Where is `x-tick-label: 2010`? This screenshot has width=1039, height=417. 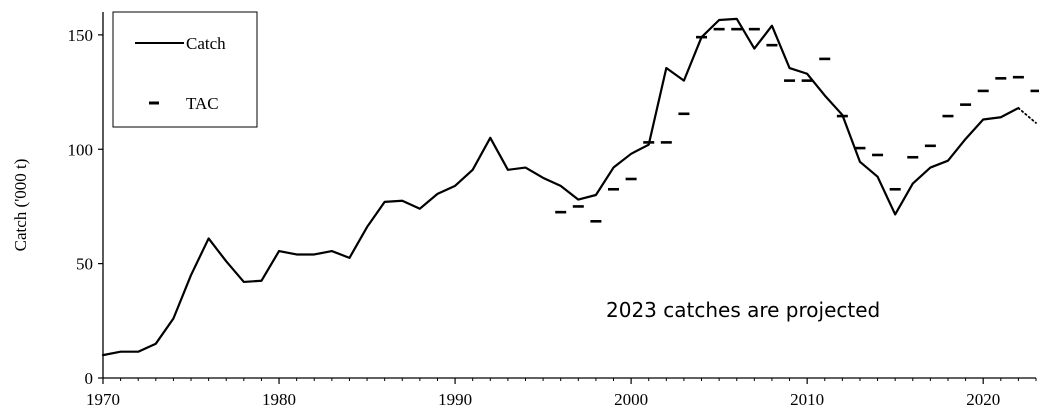
x-tick-label: 2010 is located at coordinates (807, 399).